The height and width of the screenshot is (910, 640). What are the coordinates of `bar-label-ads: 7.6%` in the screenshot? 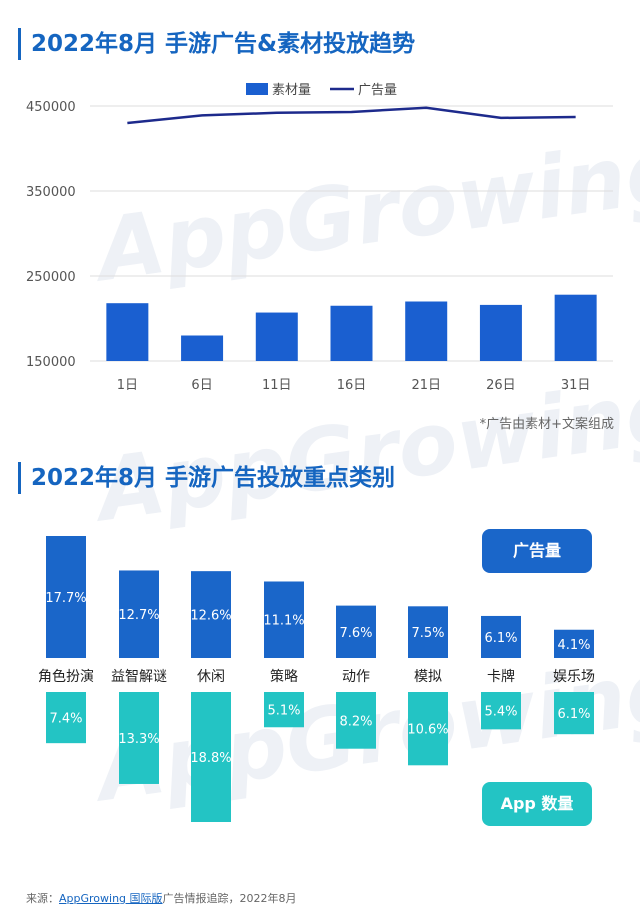 It's located at (355, 633).